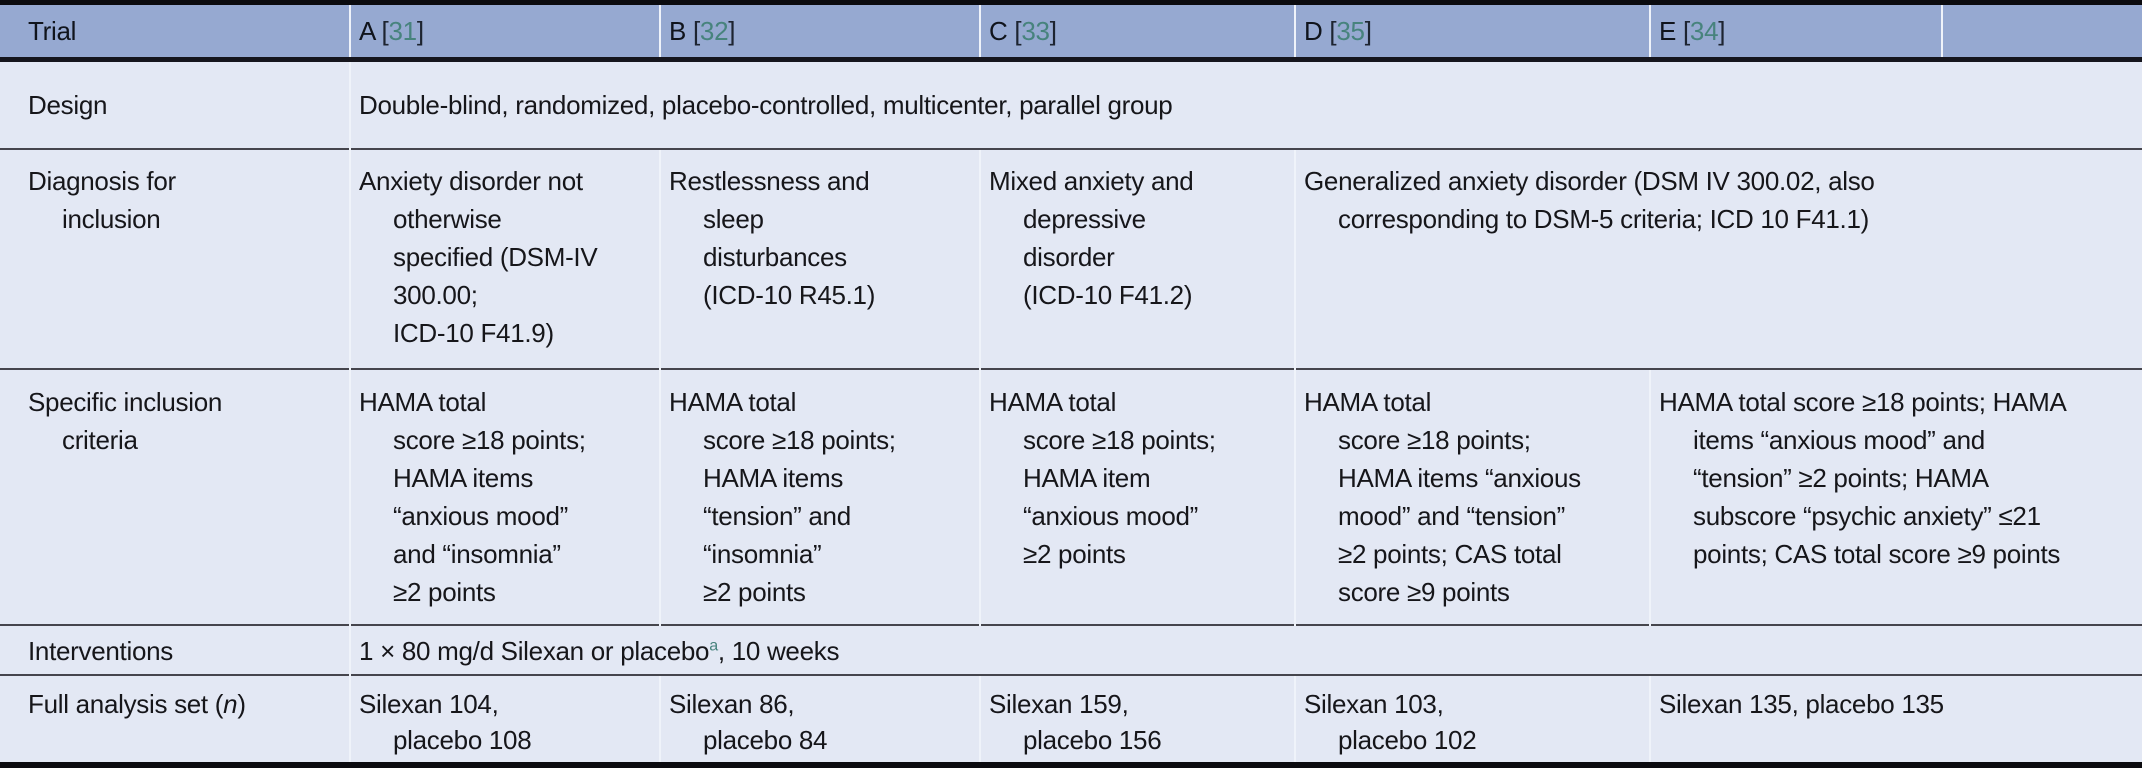 The width and height of the screenshot is (2142, 768). What do you see at coordinates (998, 31) in the screenshot?
I see `trial-letter: C` at bounding box center [998, 31].